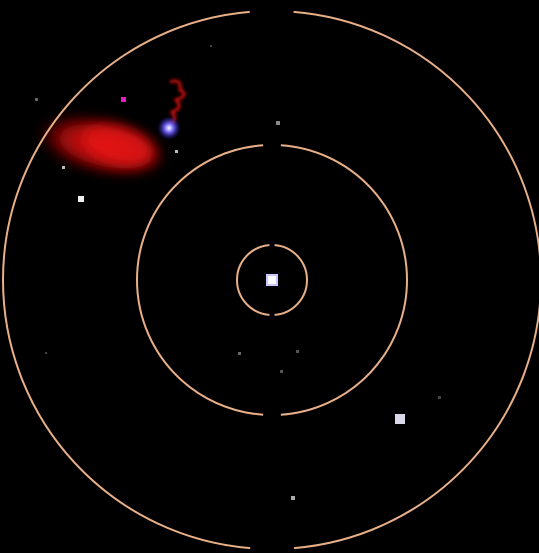  I want to click on blue-star, so click(169, 128).